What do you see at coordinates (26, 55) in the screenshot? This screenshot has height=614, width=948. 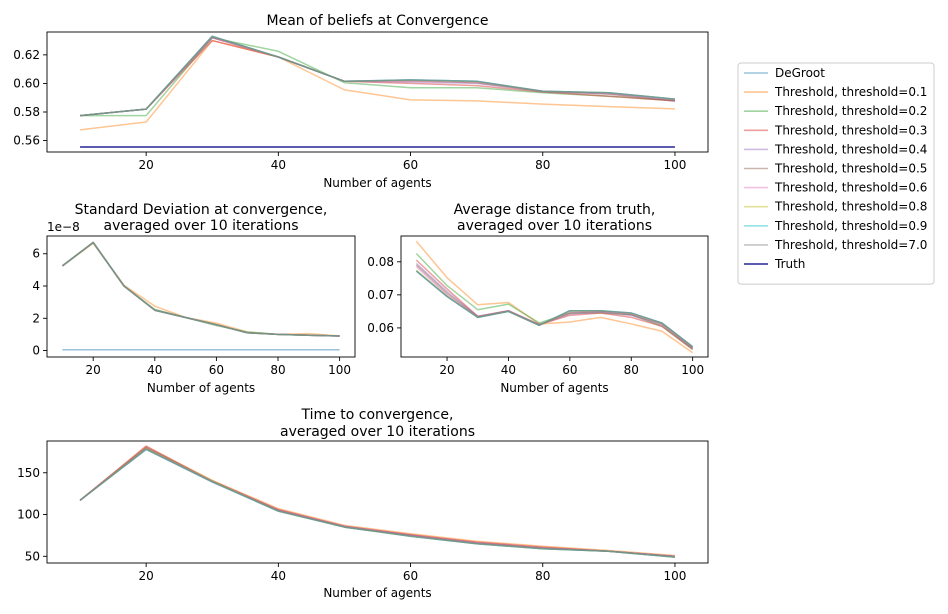 I see `y-tick-label: 0.62` at bounding box center [26, 55].